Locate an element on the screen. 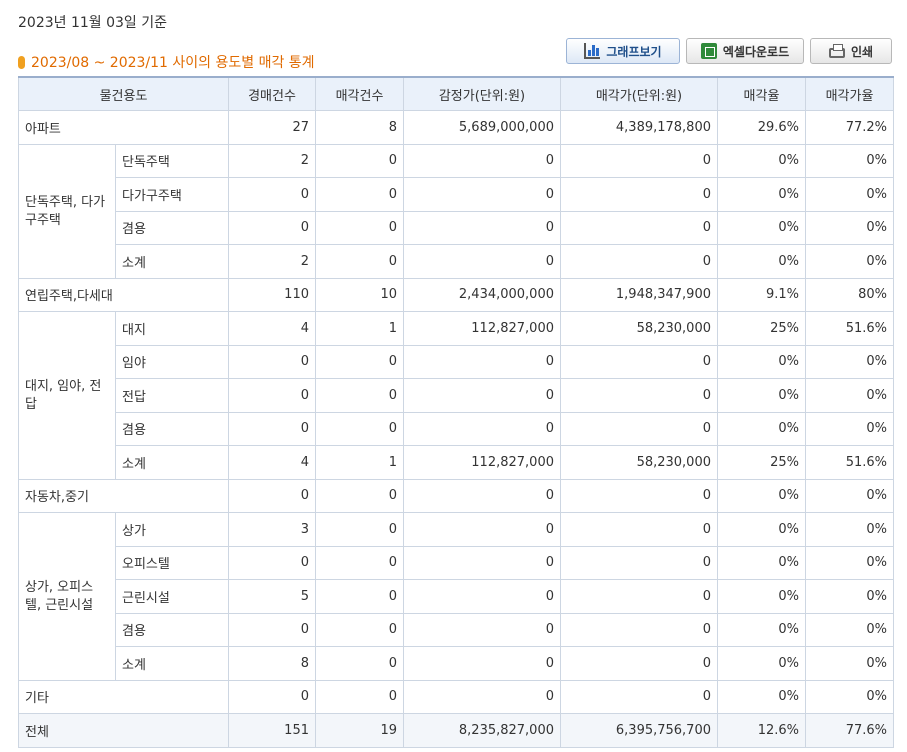 The image size is (907, 752). toolbar: 그래프보기 엑셀다운로드 인쇄 is located at coordinates (729, 51).